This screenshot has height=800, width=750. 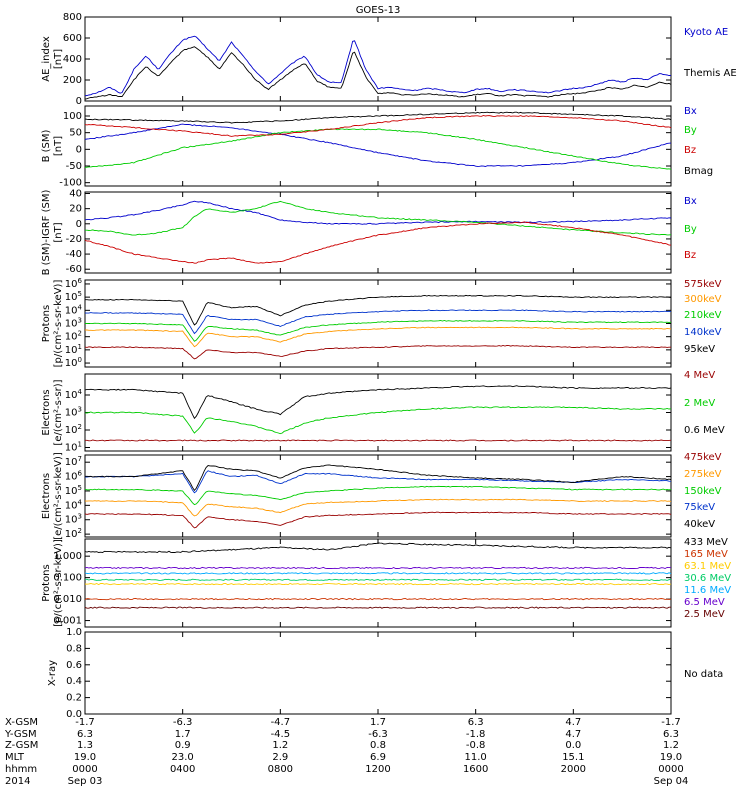 What do you see at coordinates (707, 590) in the screenshot?
I see `legend-label: 11.6 MeV` at bounding box center [707, 590].